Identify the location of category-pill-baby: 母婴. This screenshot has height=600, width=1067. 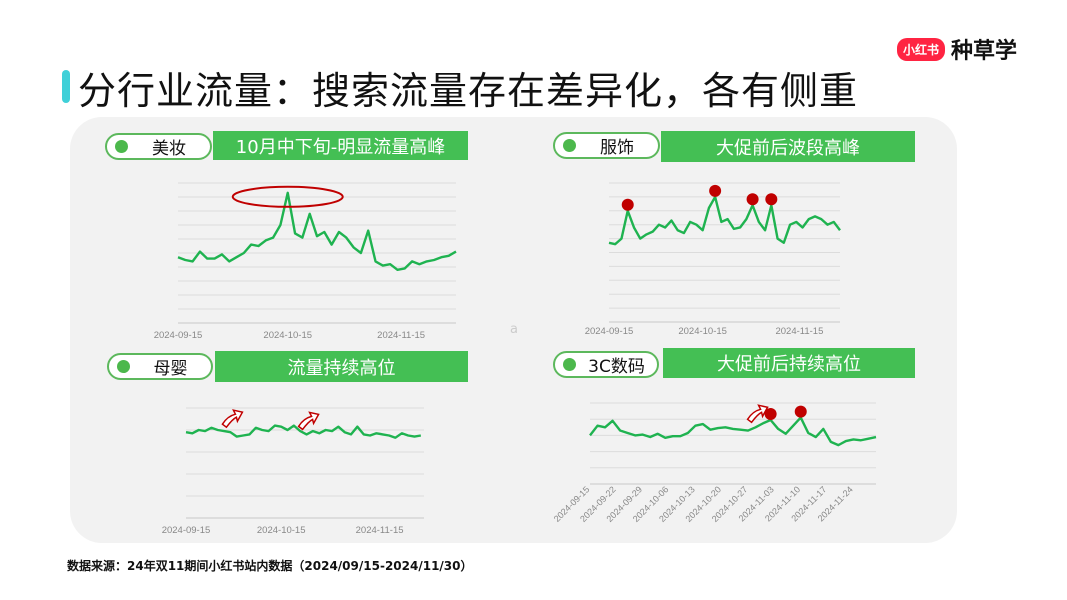
(160, 366).